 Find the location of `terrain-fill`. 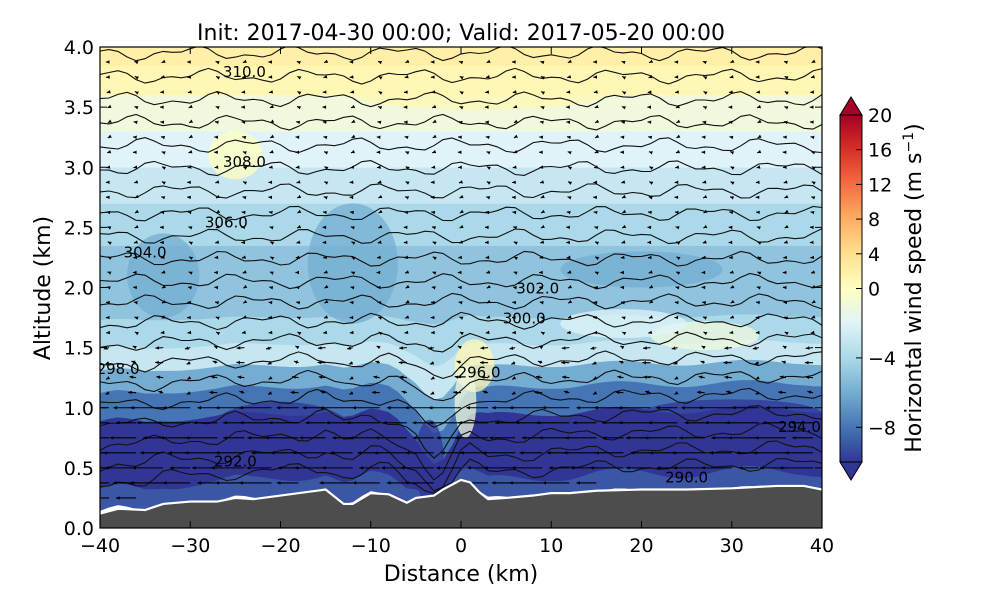

terrain-fill is located at coordinates (461, 503).